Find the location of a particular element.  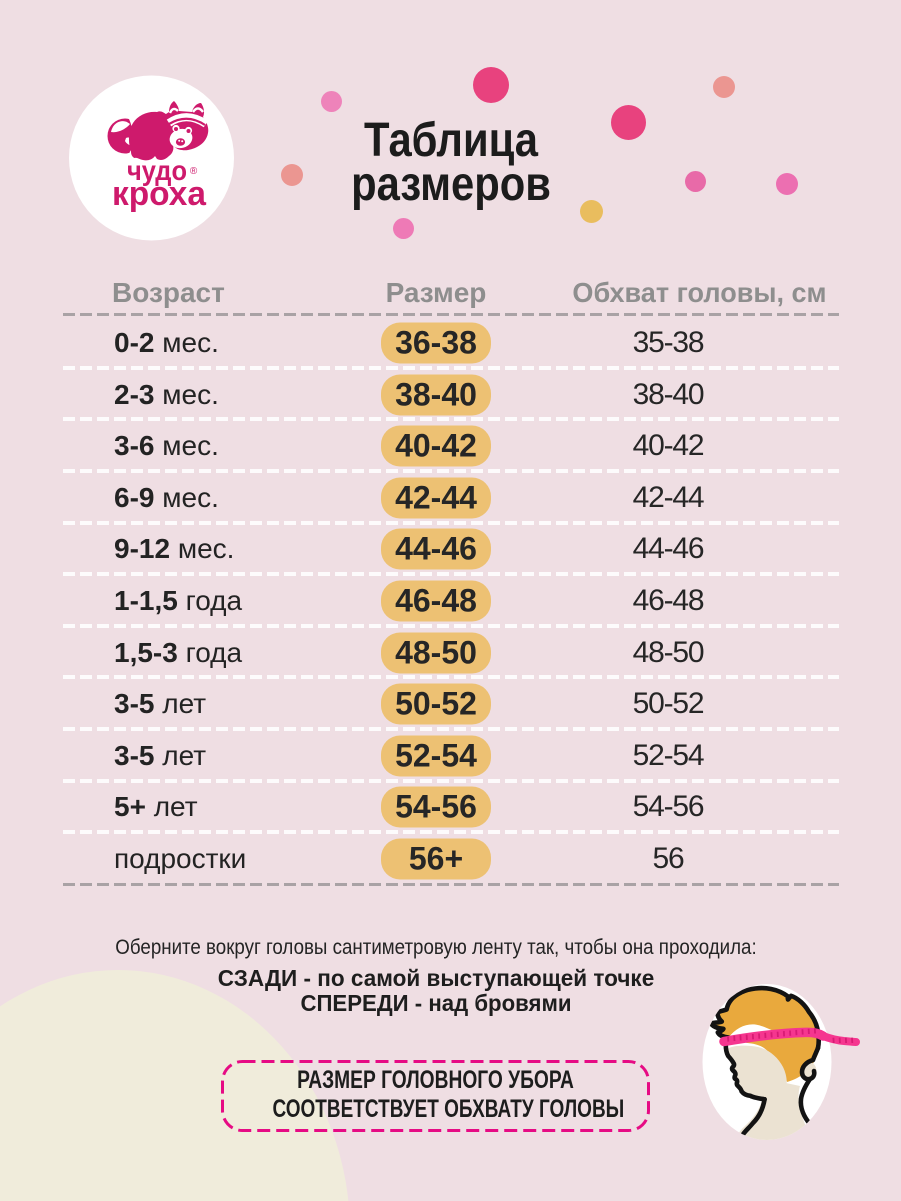

svg-text: кроха is located at coordinates (159, 194).